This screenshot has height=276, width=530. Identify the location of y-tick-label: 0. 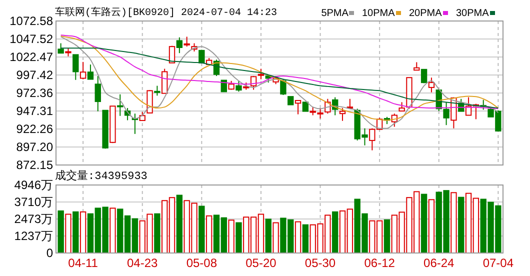
(50, 253).